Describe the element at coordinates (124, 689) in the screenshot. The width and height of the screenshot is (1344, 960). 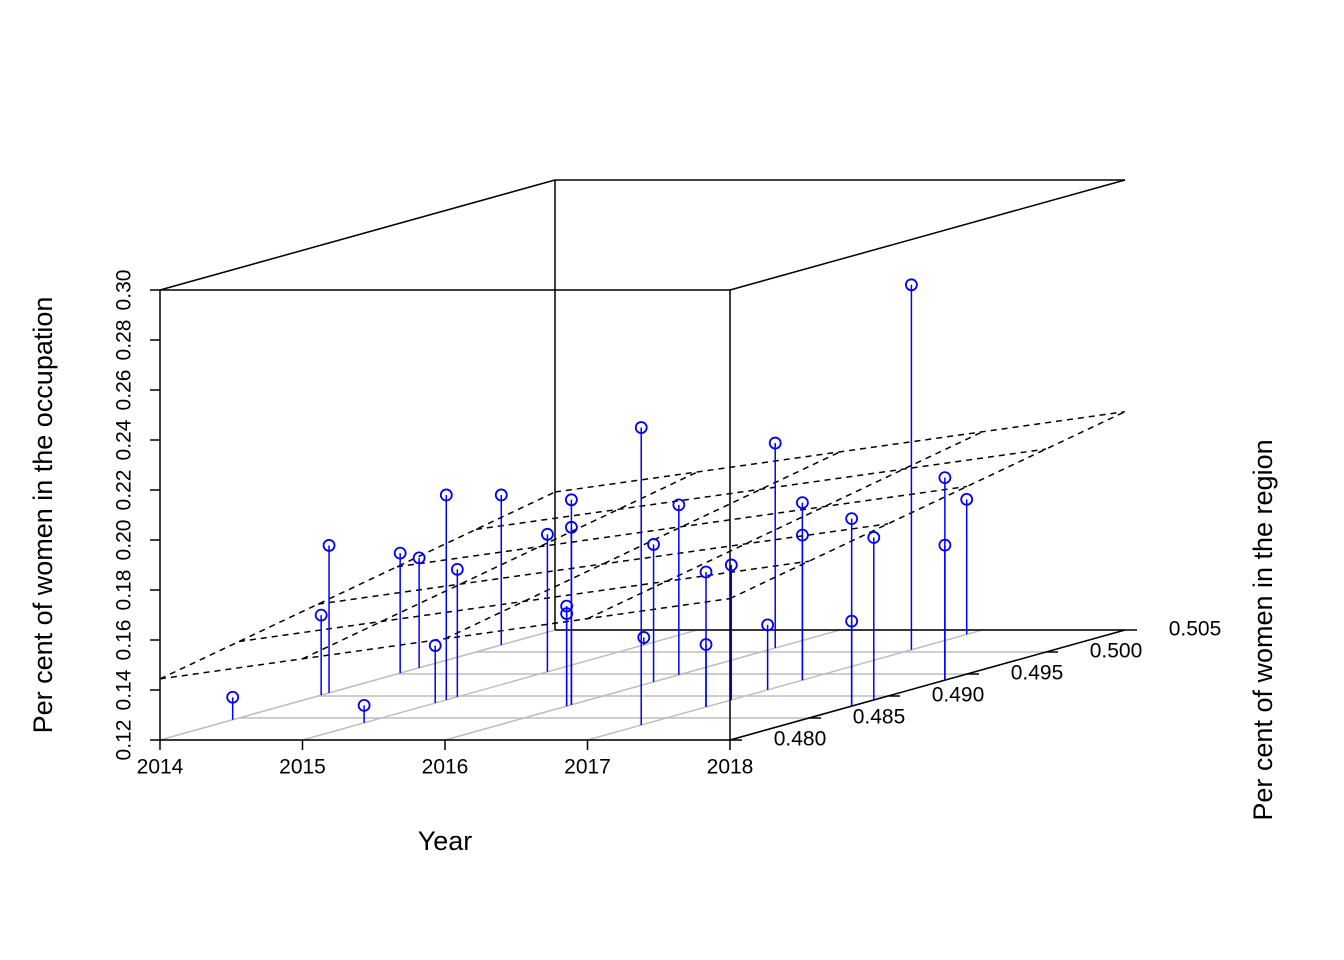
I see `z-tick-label: 0.14` at that location.